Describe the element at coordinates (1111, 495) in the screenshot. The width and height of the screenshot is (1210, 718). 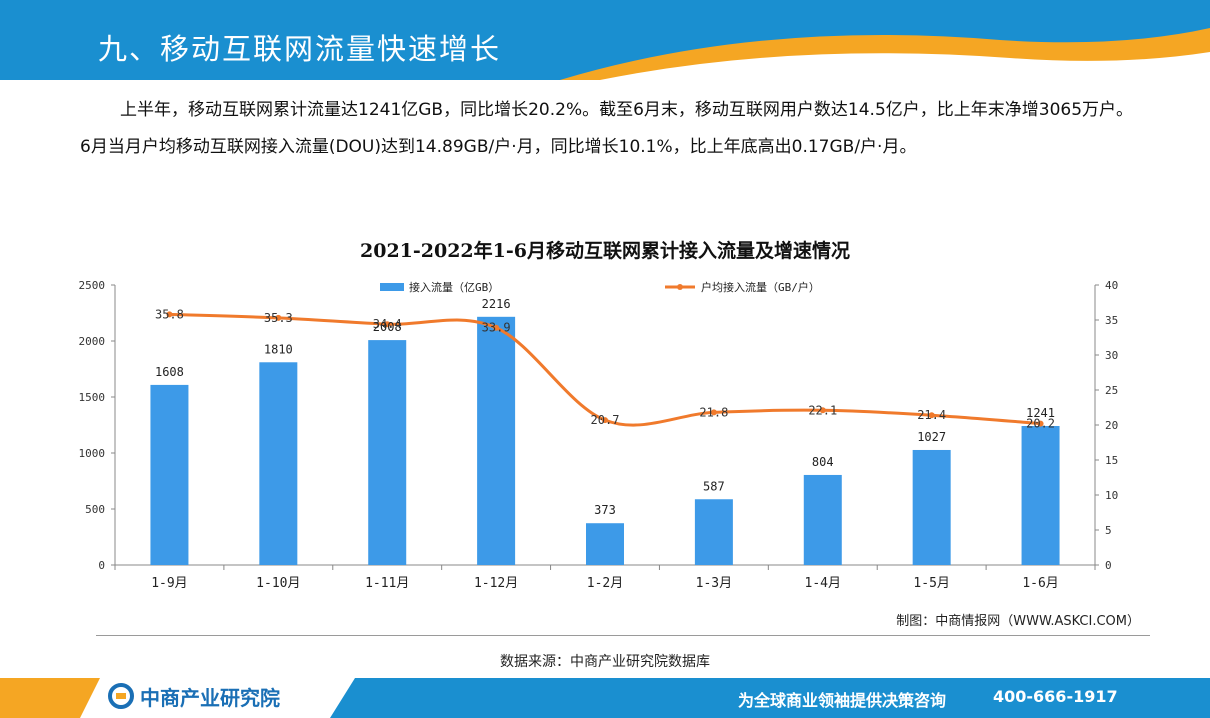
I see `y-right-tick-label: 10` at that location.